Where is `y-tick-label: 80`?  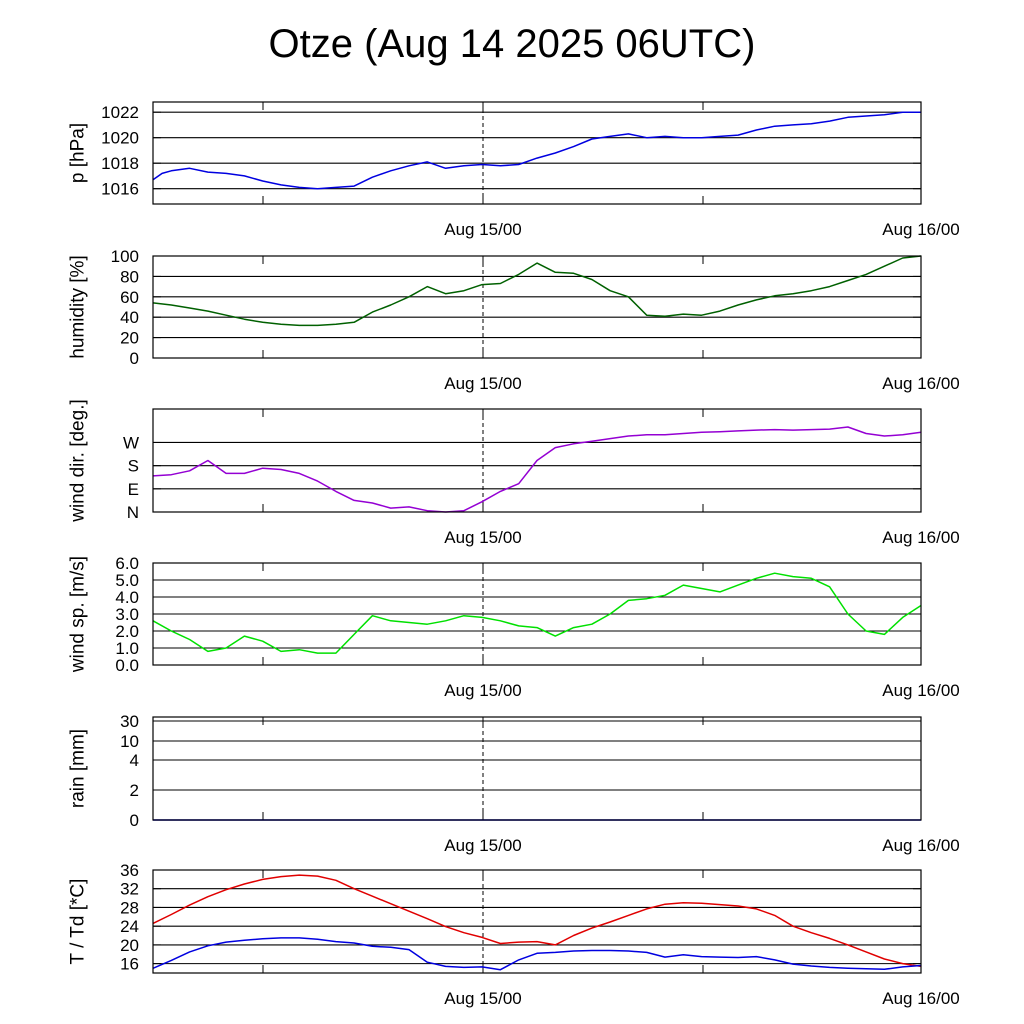
y-tick-label: 80 is located at coordinates (129, 276).